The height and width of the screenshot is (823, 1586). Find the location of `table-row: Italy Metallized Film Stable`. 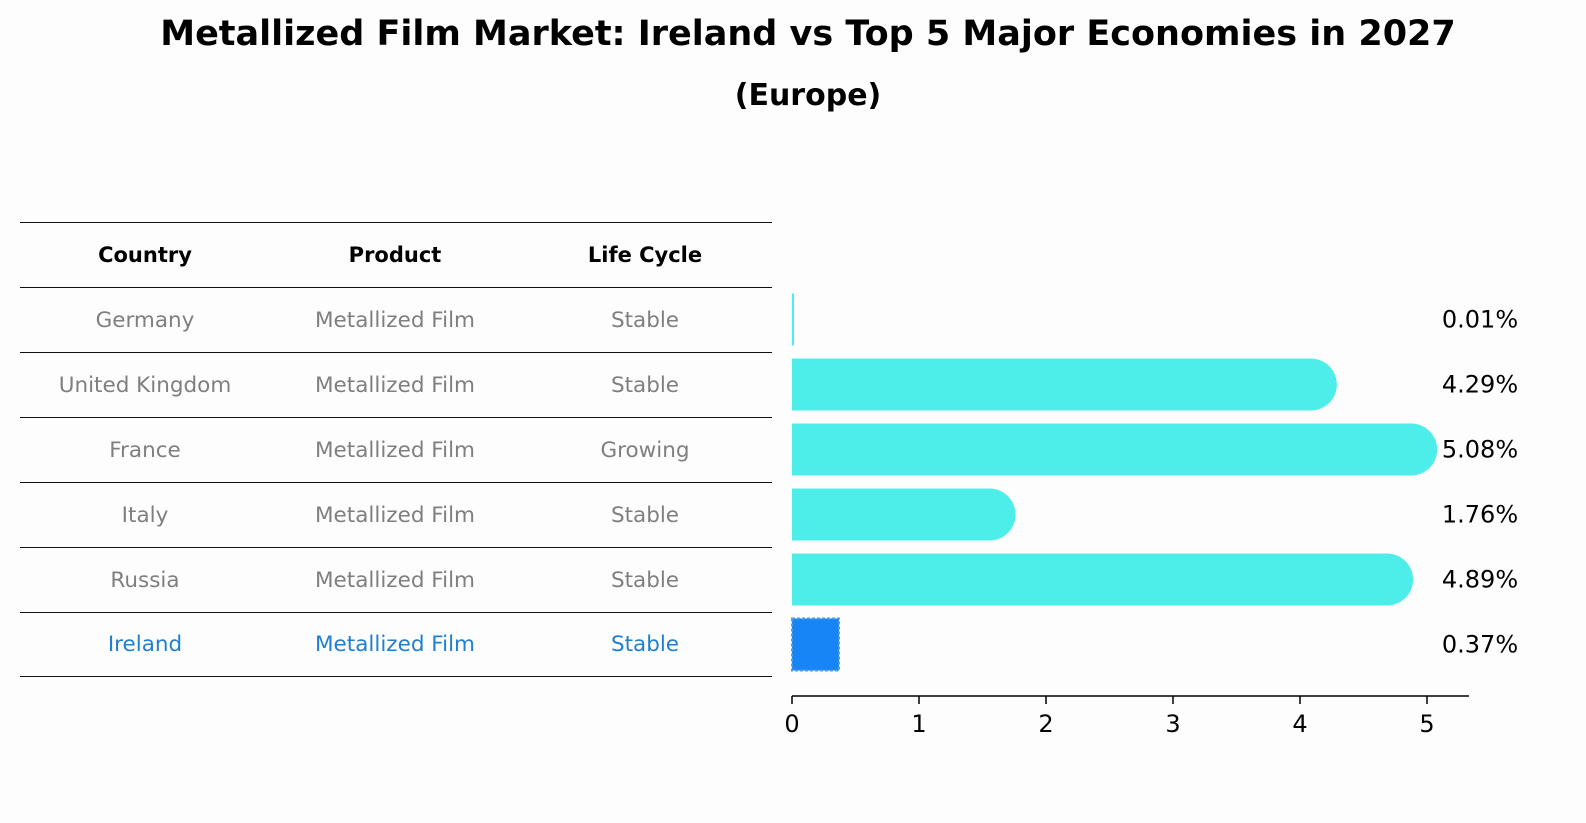

table-row: Italy Metallized Film Stable is located at coordinates (396, 514).